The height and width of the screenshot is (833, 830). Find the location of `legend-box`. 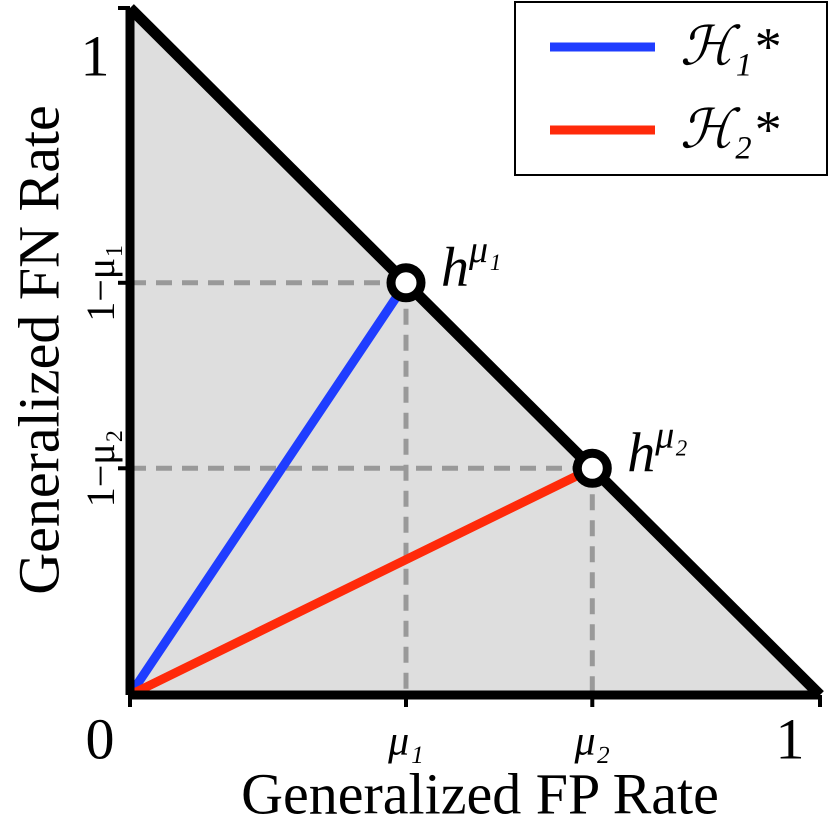

legend-box is located at coordinates (671, 88).